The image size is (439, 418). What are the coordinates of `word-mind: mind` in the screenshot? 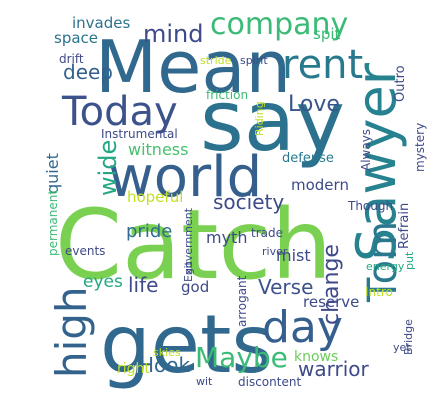 It's located at (173, 34).